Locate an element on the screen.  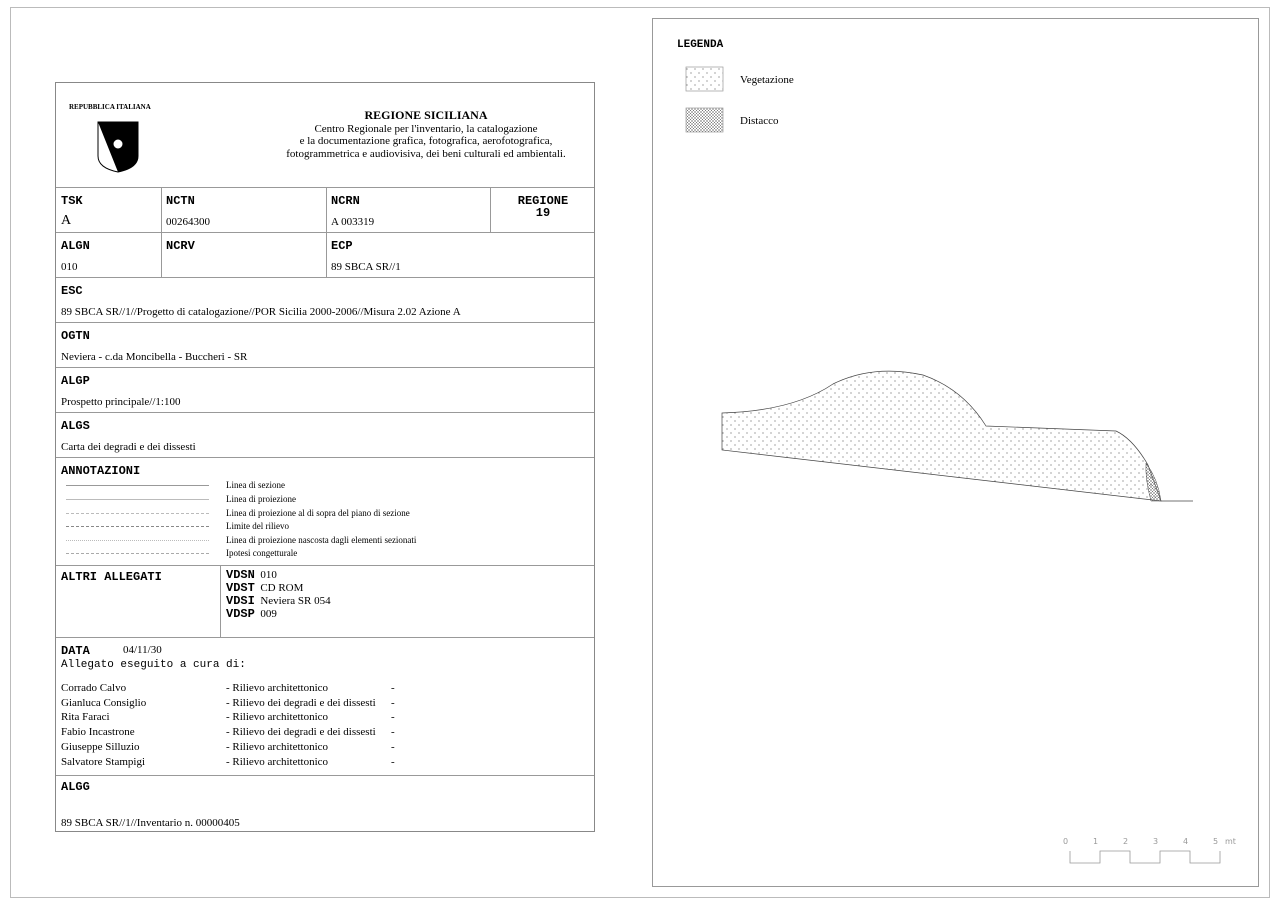
credit-name: Corrado Calvo is located at coordinates (94, 688).